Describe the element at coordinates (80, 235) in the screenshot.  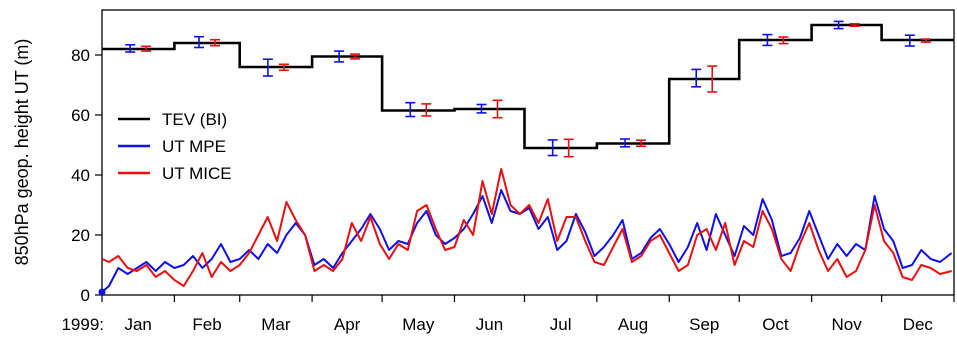
I see `y-tick-label: 20` at that location.